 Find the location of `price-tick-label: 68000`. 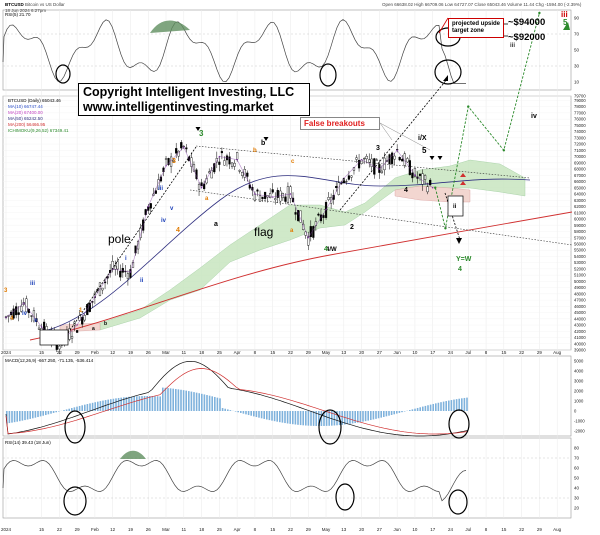

price-tick-label: 68000 is located at coordinates (580, 169).